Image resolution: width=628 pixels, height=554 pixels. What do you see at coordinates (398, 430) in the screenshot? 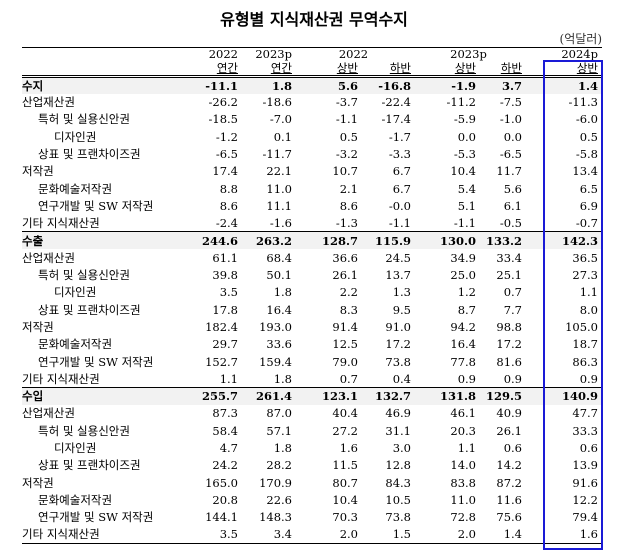
I see `cell-value: 31.1` at bounding box center [398, 430].